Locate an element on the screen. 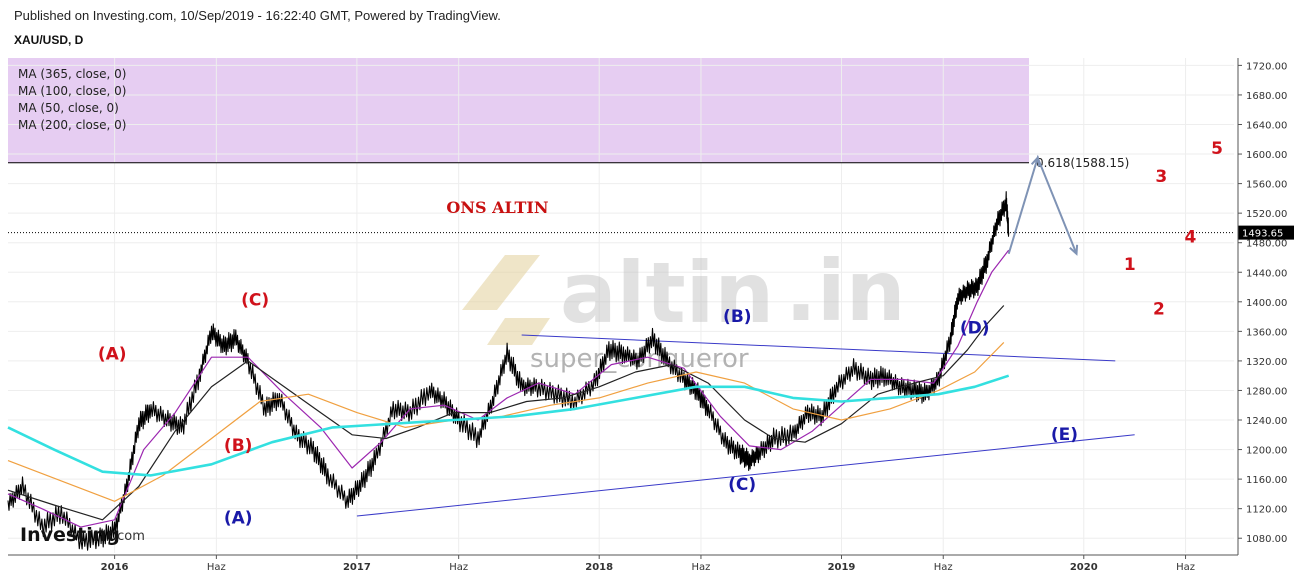  series-ma-365-close-0- is located at coordinates (508, 425).